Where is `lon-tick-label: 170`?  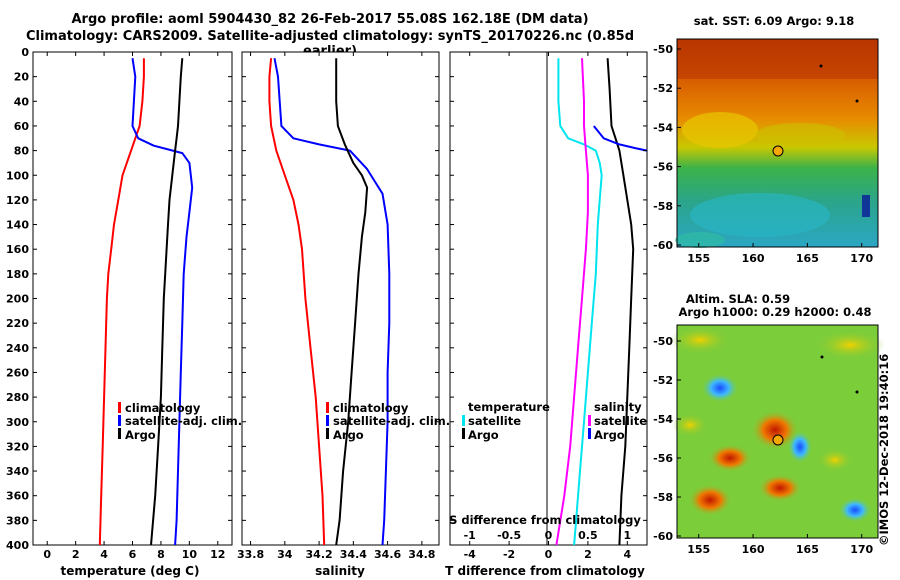 lon-tick-label: 170 is located at coordinates (861, 549).